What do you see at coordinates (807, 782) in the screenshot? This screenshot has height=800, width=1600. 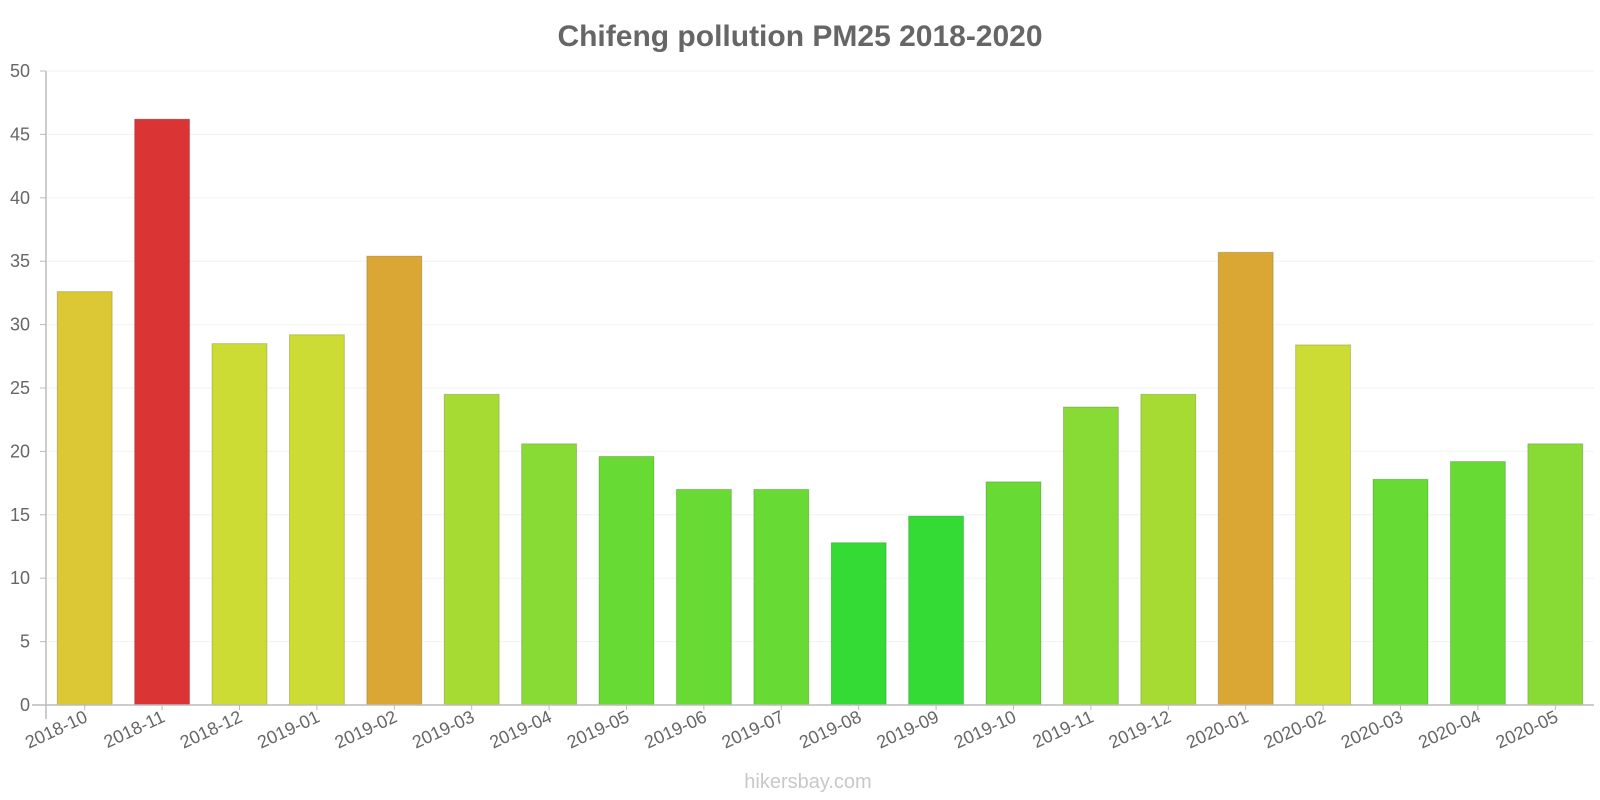 I see `watermark: hikersbay.com` at bounding box center [807, 782].